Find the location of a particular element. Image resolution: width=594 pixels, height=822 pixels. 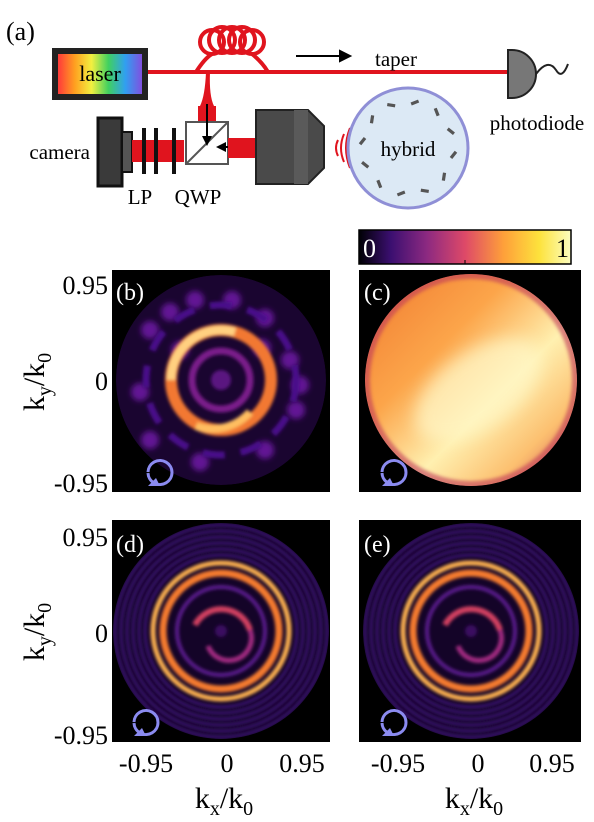

photodiode: photodiode is located at coordinates (537, 92).